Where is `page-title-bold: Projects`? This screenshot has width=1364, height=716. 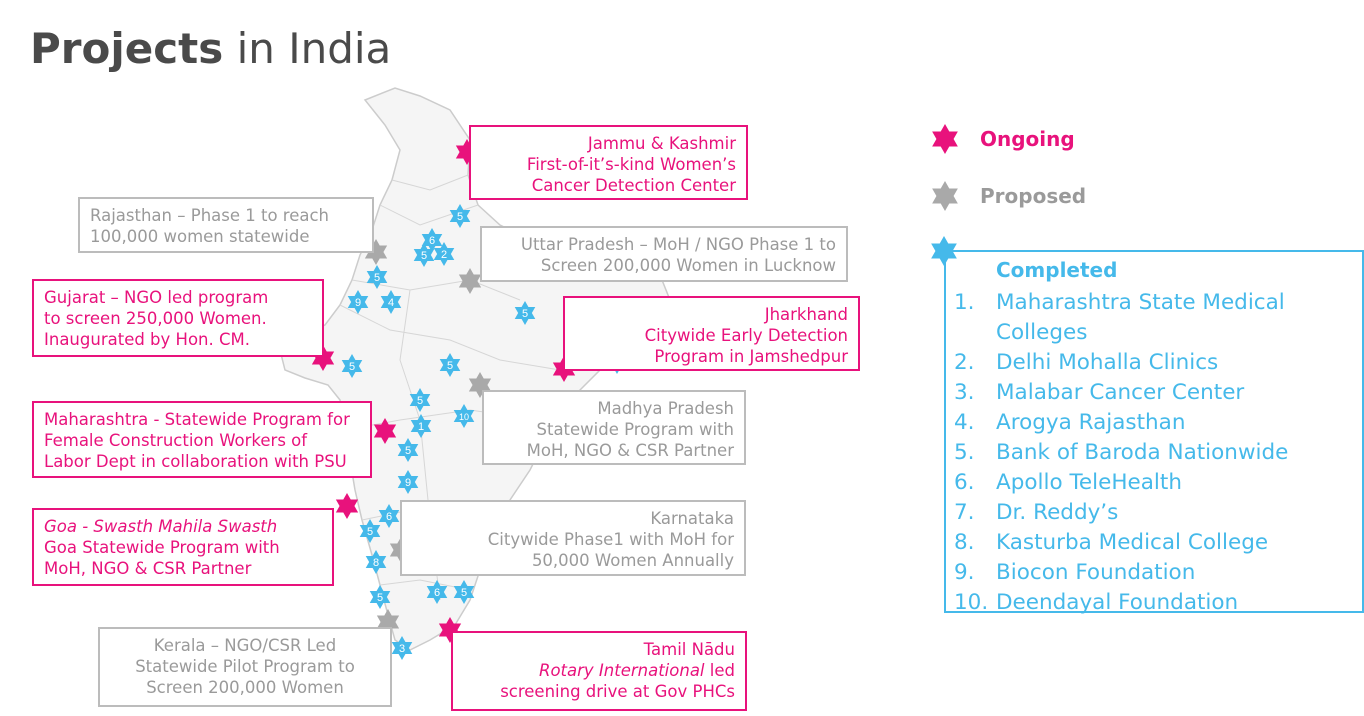
page-title-bold: Projects is located at coordinates (127, 48).